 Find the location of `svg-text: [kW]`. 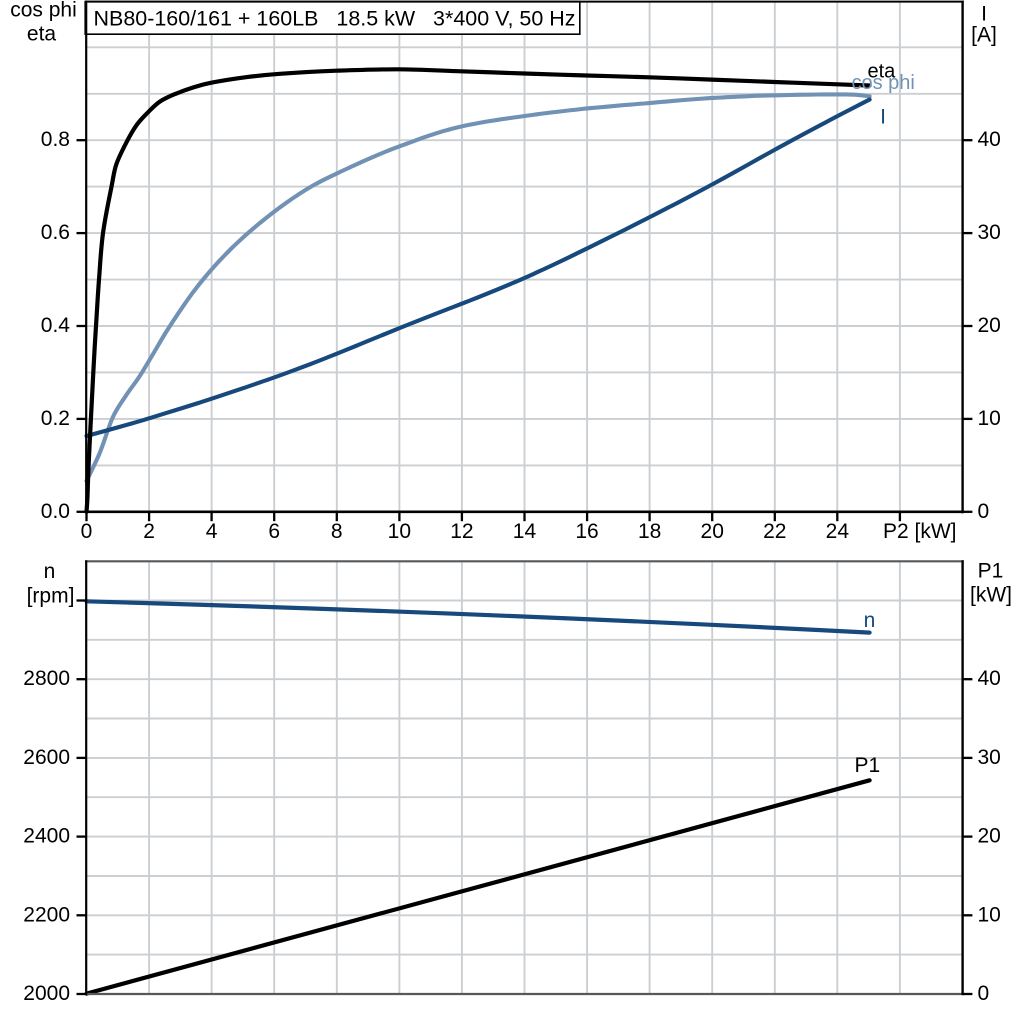

svg-text: [kW] is located at coordinates (991, 595).